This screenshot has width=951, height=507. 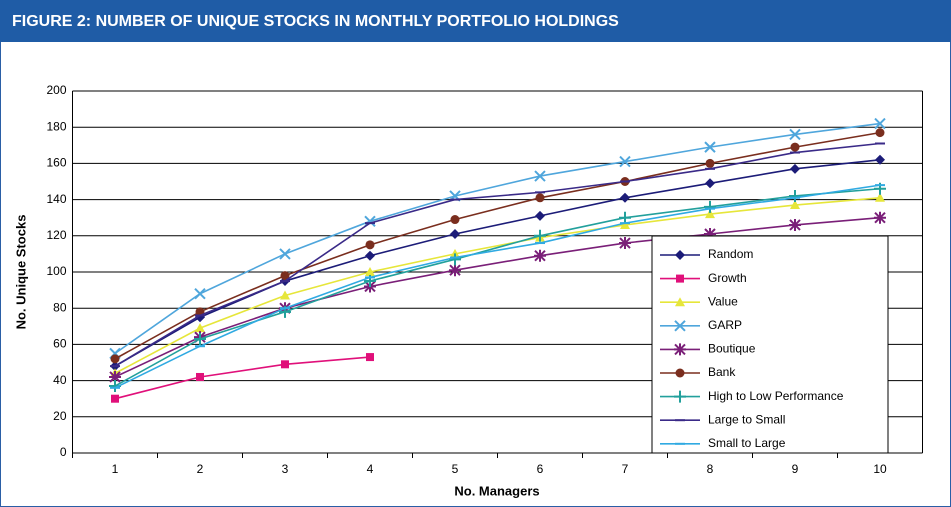 I want to click on x-tick-label: 8, so click(x=710, y=469).